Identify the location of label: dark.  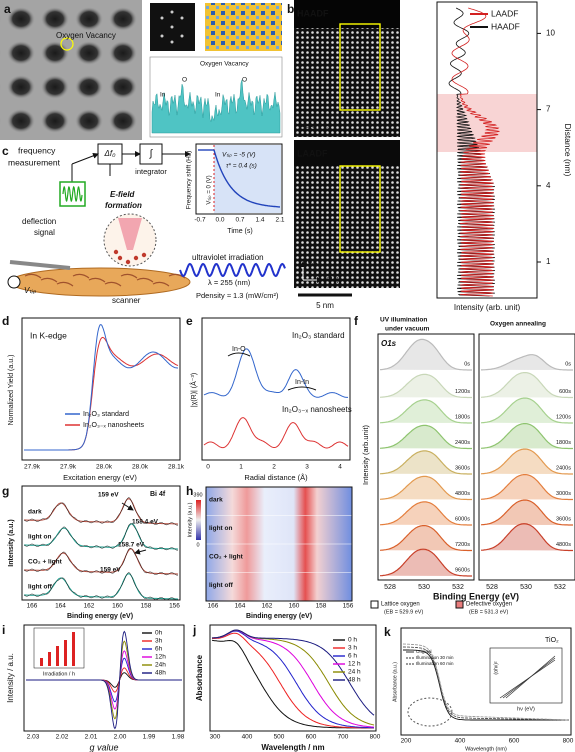
(35, 512).